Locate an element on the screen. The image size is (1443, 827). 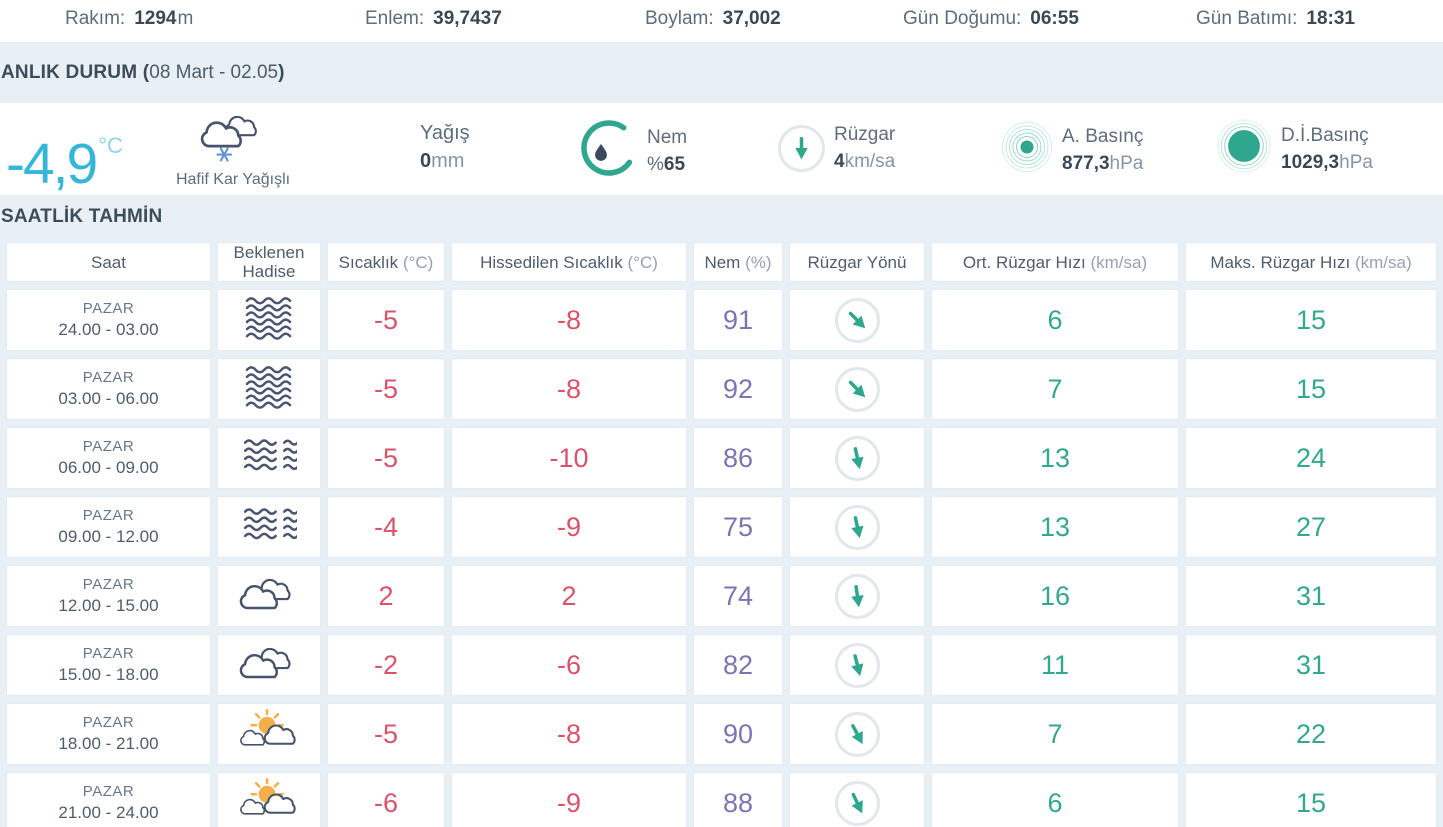
row-hours: 03.00 - 06.00 is located at coordinates (108, 398).